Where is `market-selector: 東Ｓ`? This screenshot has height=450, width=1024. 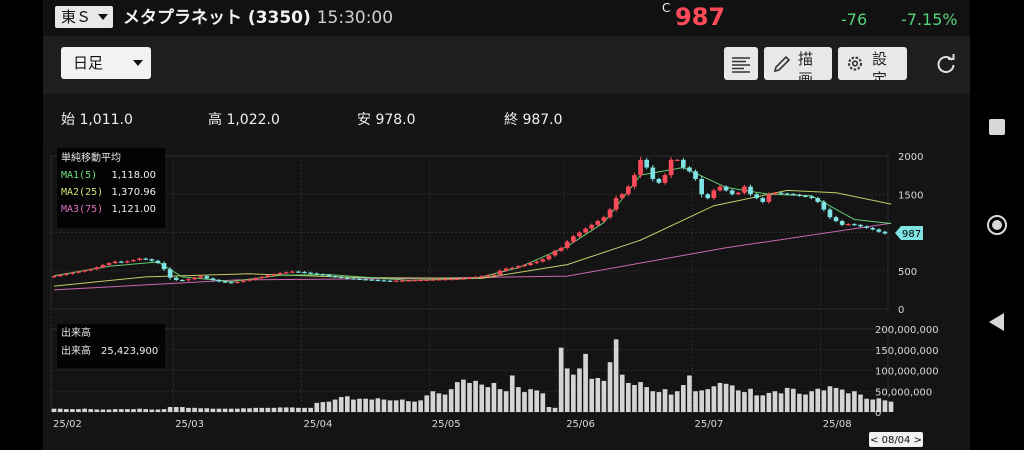 market-selector: 東Ｓ is located at coordinates (84, 17).